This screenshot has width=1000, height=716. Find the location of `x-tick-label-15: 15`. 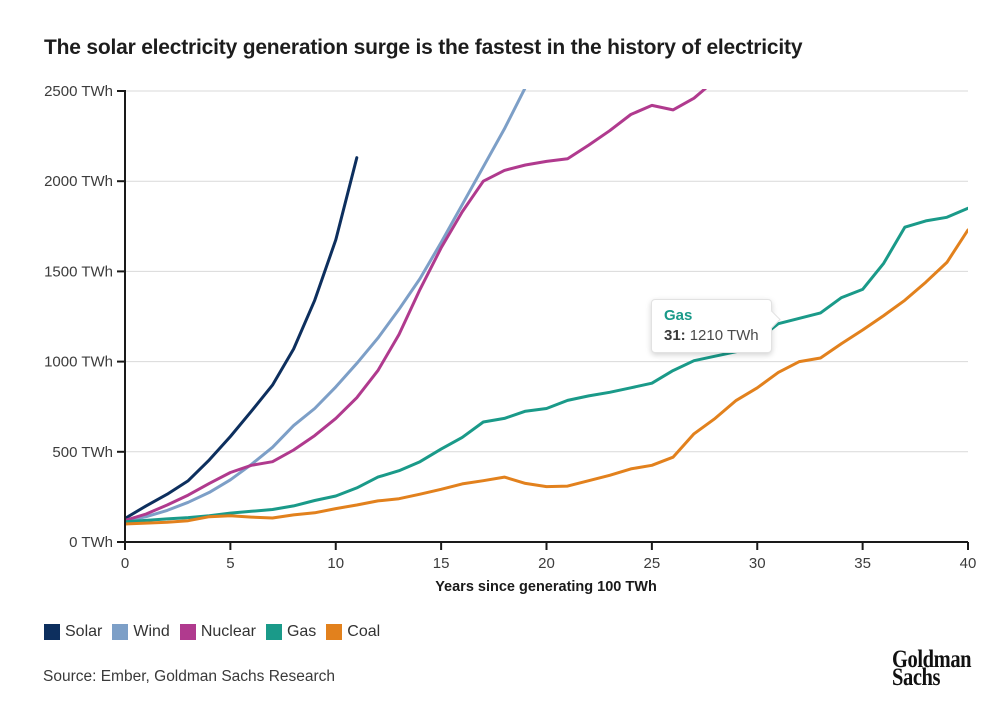

x-tick-label-15: 15 is located at coordinates (441, 563).